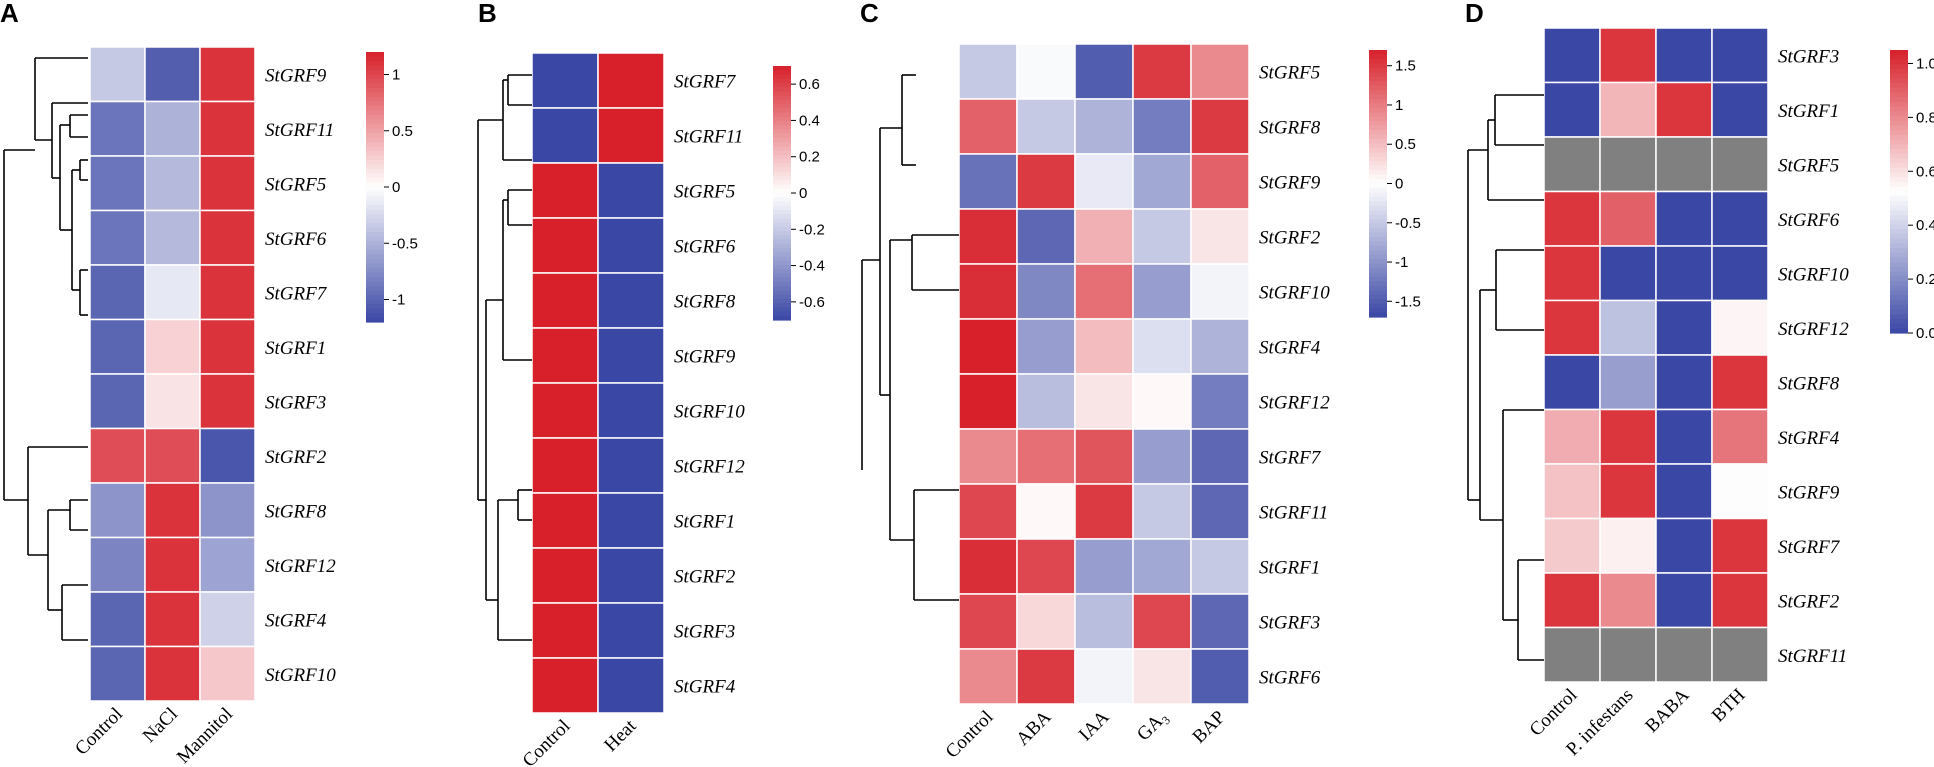  What do you see at coordinates (1405, 66) in the screenshot?
I see `colorbar-tick-label: 1.5` at bounding box center [1405, 66].